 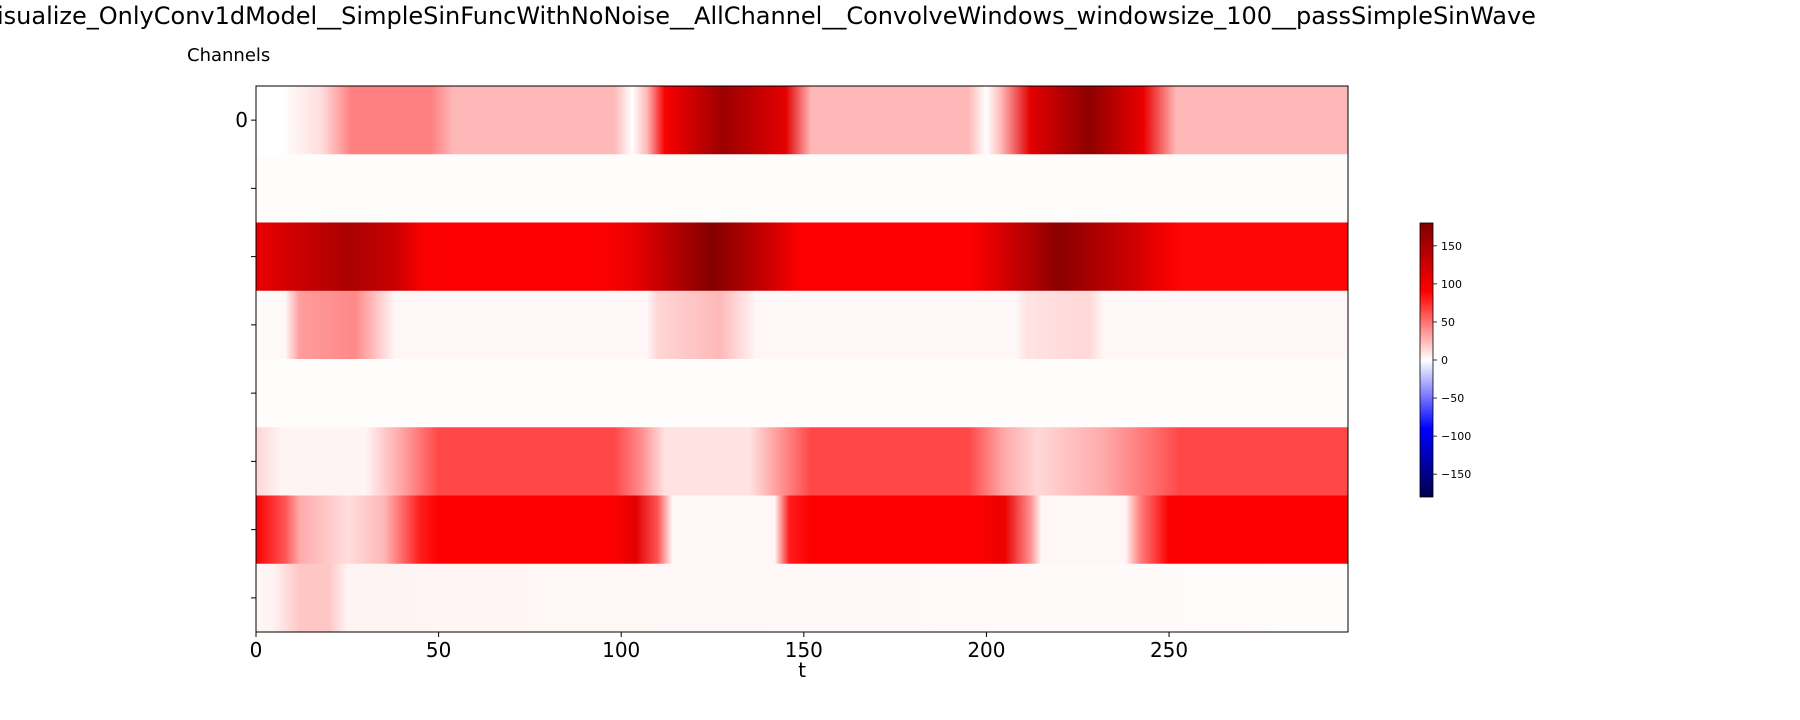 I want to click on colorbar-tick-label-150: 150, so click(x=1451, y=246).